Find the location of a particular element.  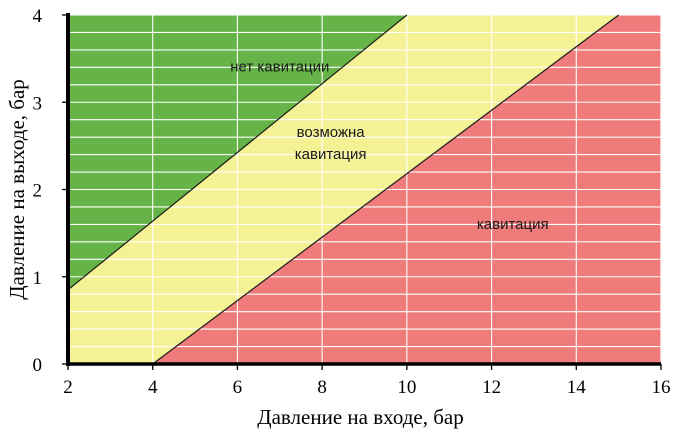

y-axis-title: Давление на выходе, бар is located at coordinates (17, 189).